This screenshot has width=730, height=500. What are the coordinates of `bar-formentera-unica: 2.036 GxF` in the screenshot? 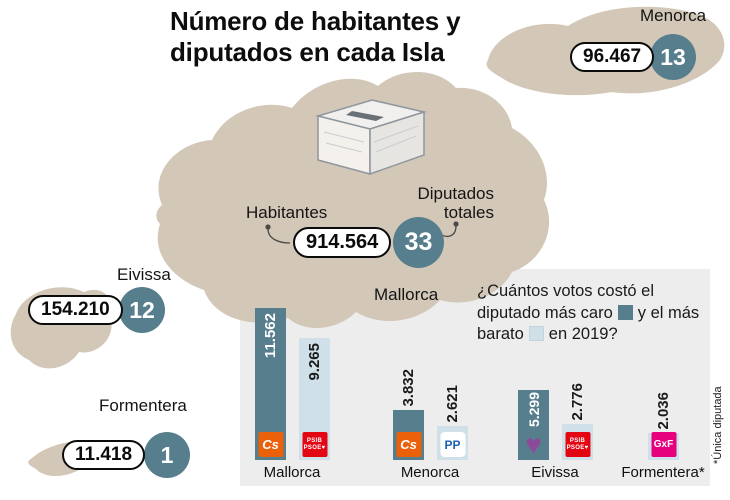 It's located at (663, 426).